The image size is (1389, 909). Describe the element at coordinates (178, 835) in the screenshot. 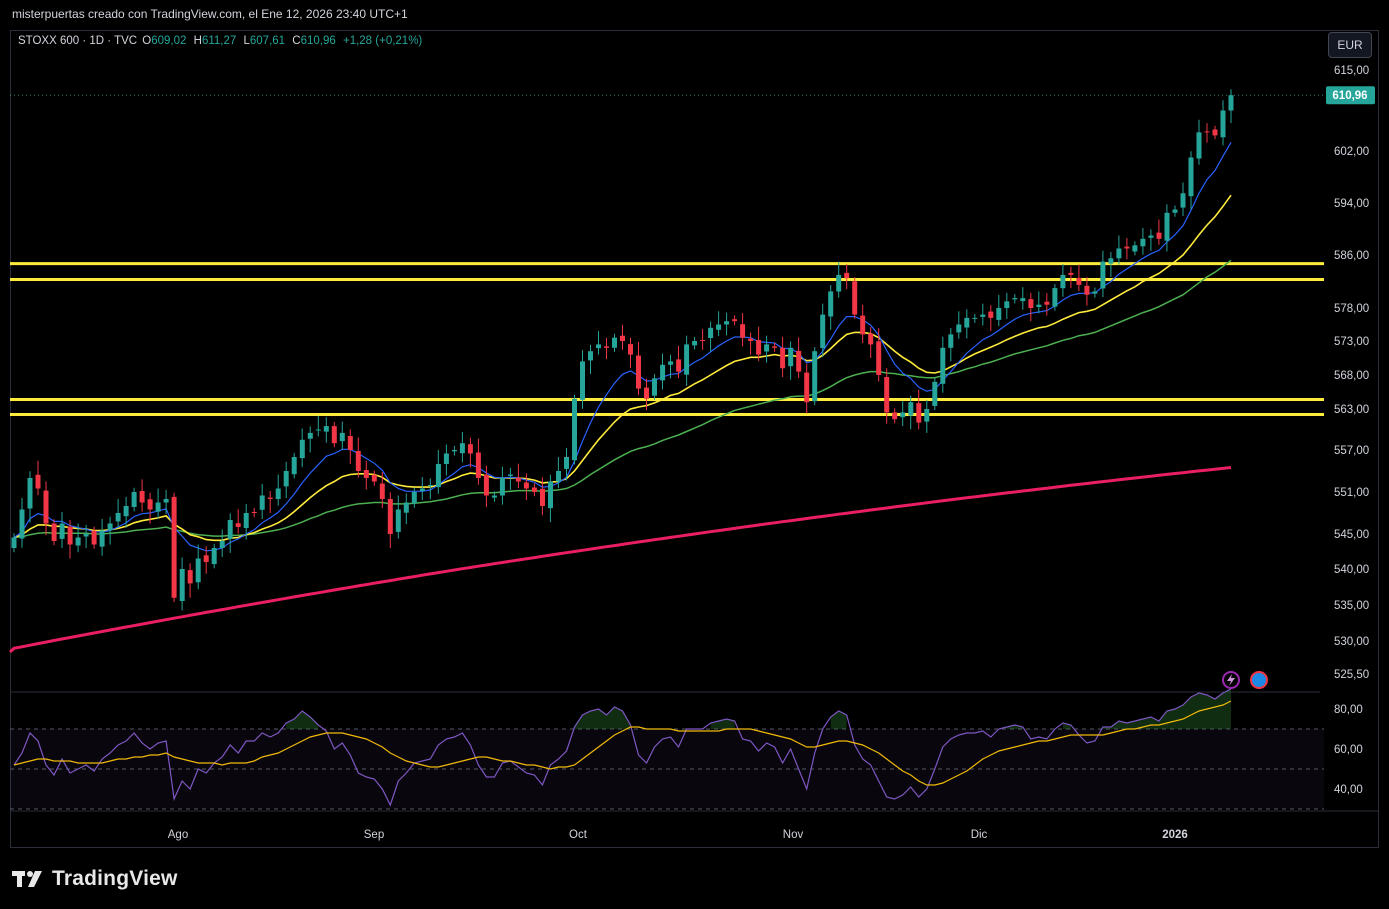

I see `time-tick-label: Ago` at that location.